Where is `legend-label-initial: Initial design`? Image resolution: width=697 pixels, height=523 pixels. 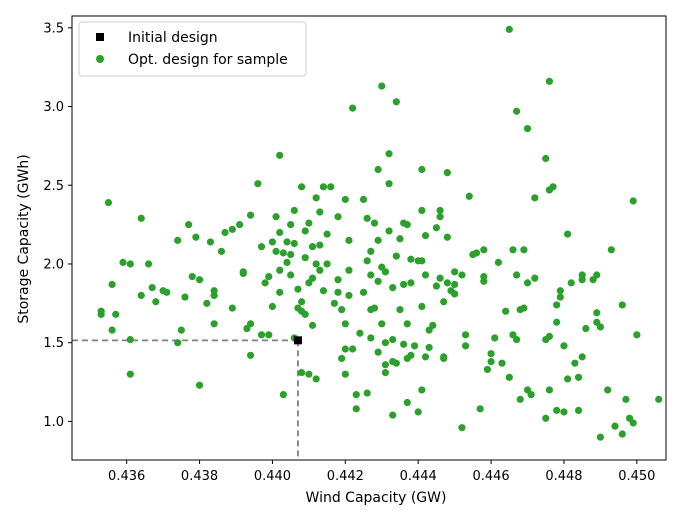 legend-label-initial: Initial design is located at coordinates (173, 38).